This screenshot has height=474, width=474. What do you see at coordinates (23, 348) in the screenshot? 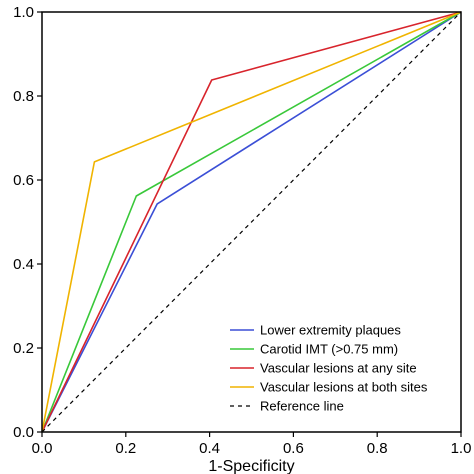
I see `y-tick-label: 0.2` at bounding box center [23, 348].